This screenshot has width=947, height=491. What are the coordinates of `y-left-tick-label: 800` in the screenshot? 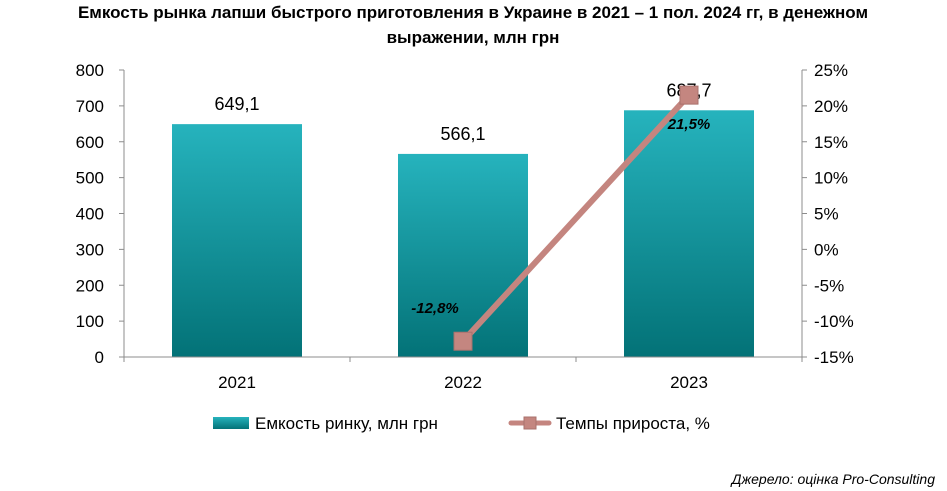 It's located at (90, 70).